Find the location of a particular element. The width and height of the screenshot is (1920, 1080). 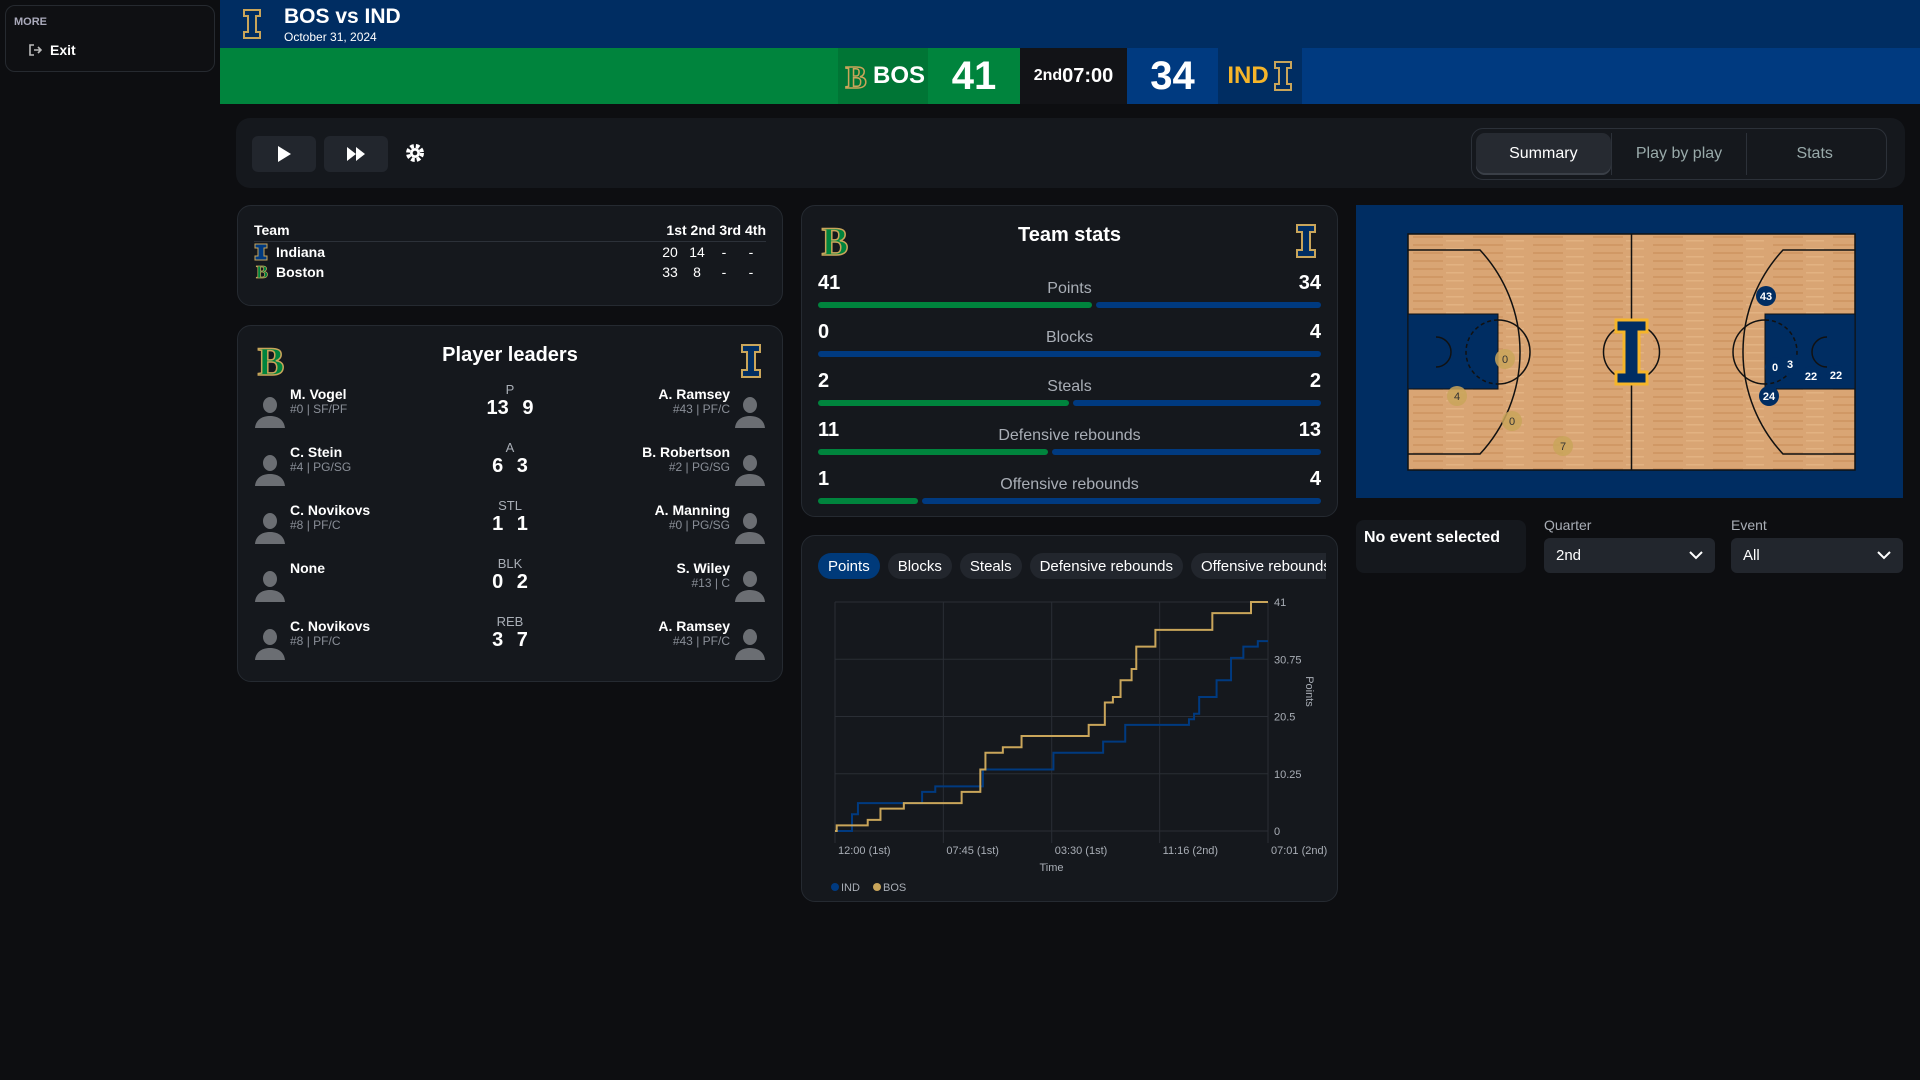

x-tick-label: 12:00 (1st) is located at coordinates (864, 851).